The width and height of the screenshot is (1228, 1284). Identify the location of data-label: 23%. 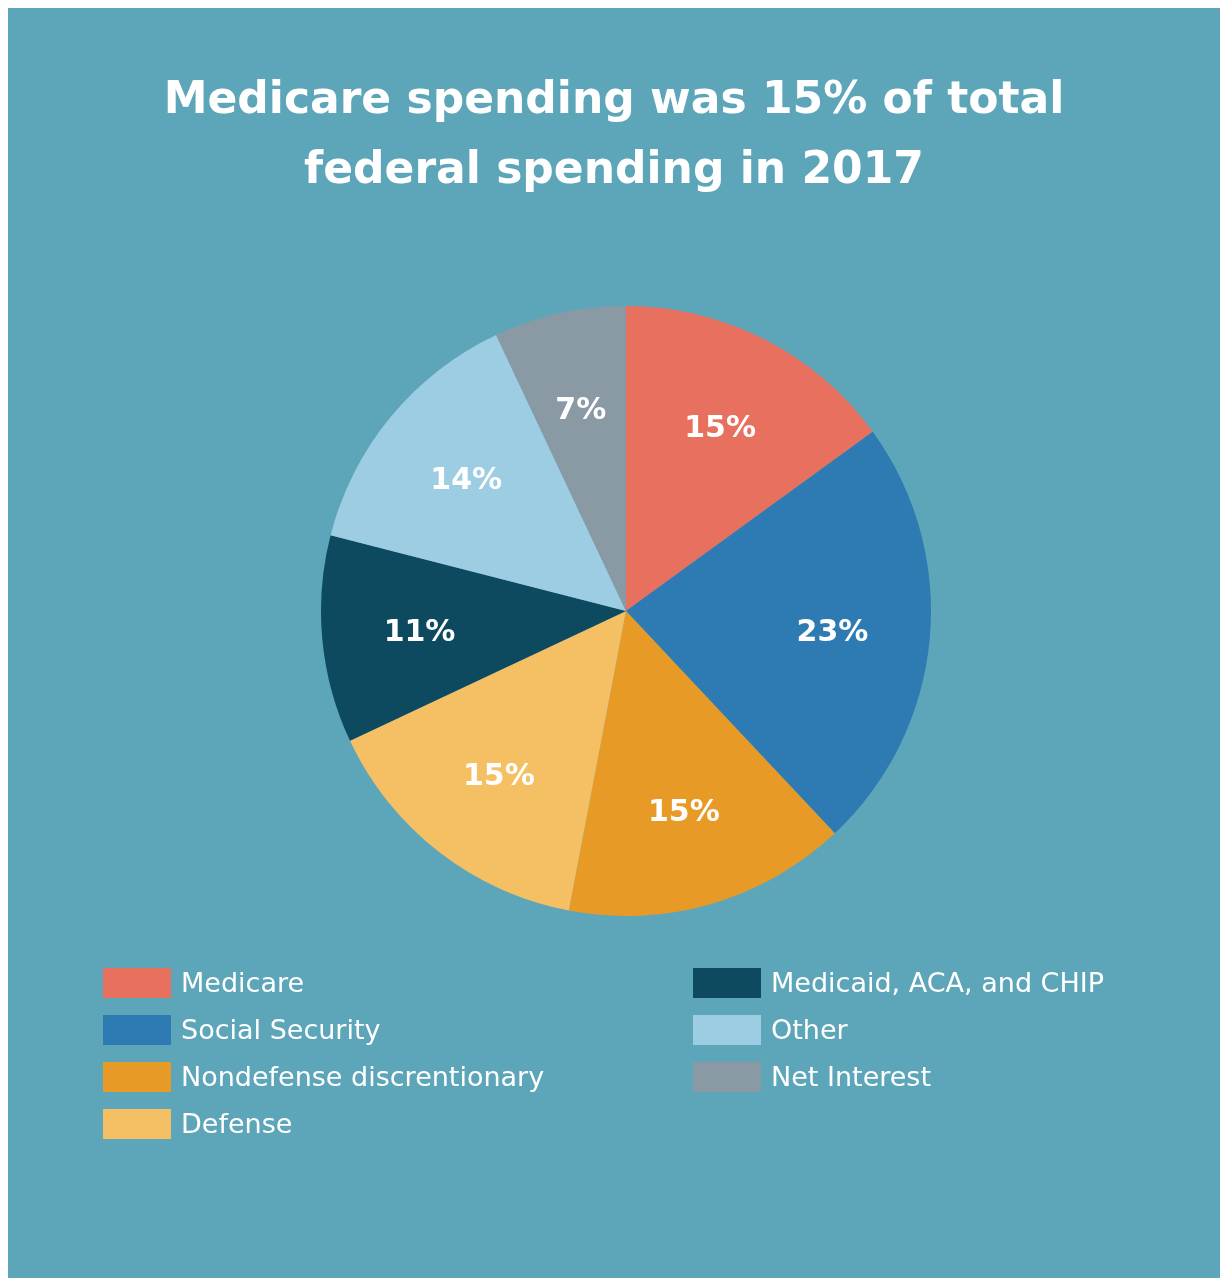
(832, 631).